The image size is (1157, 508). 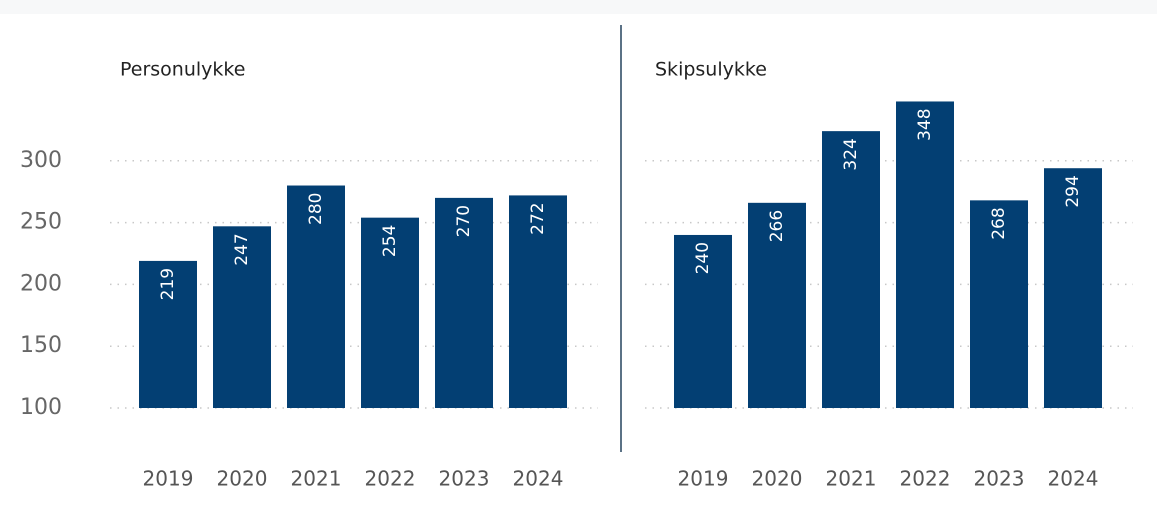 I want to click on value-label: 247, so click(x=242, y=249).